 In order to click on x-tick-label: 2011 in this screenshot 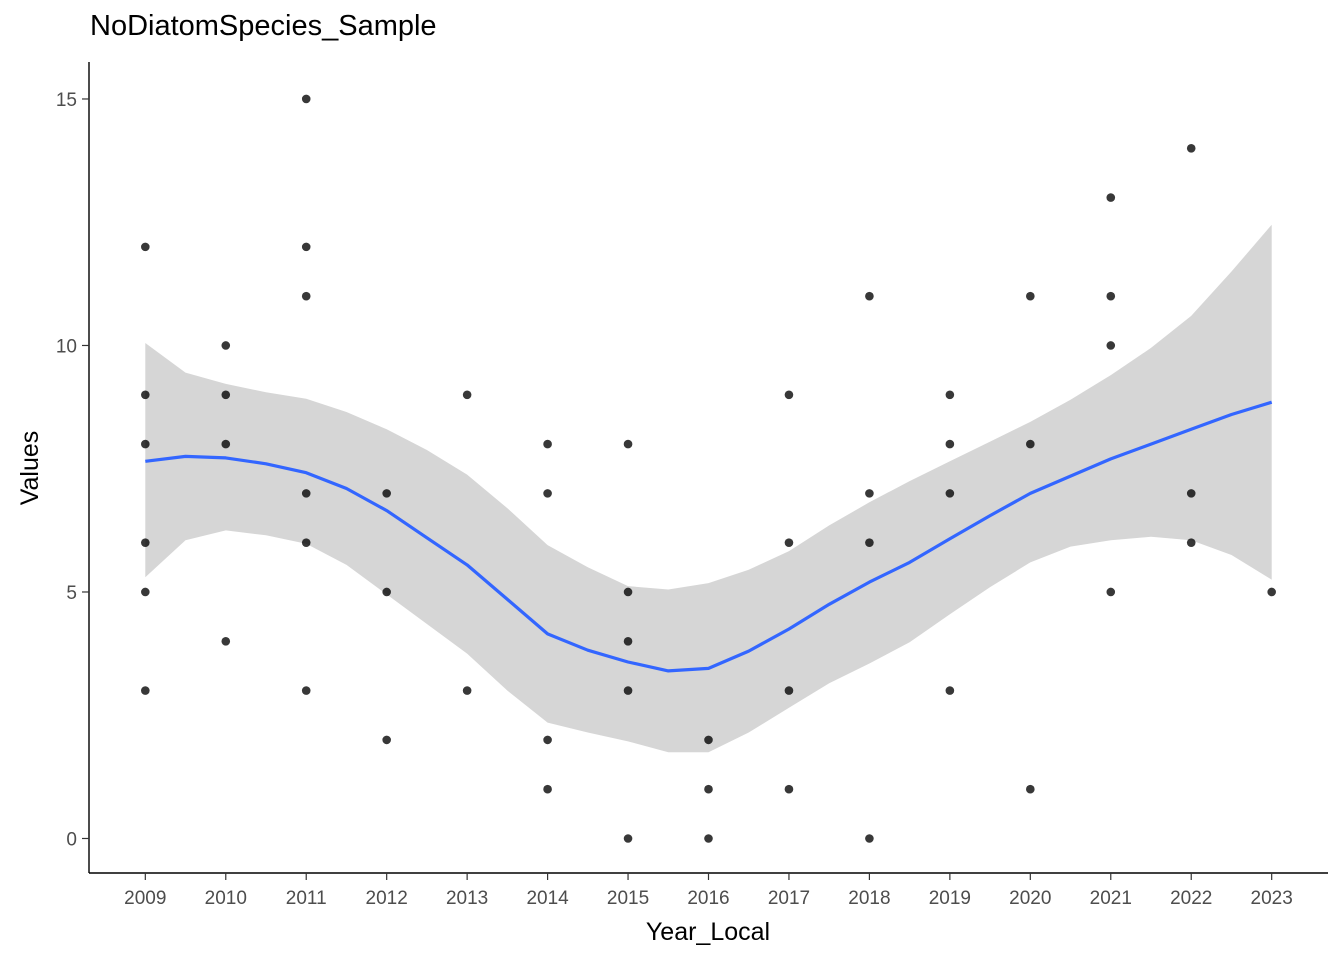, I will do `click(306, 898)`.